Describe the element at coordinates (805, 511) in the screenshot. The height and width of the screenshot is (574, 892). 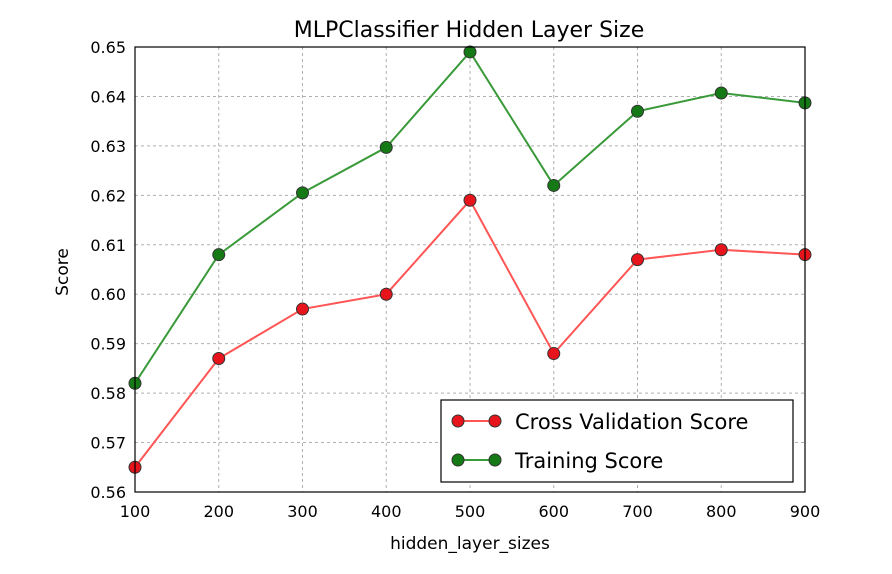
I see `x-tick-label: 900` at that location.